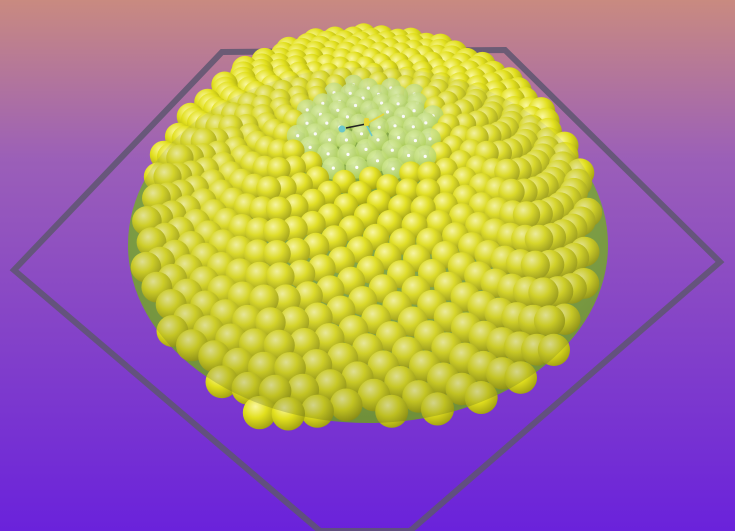  What do you see at coordinates (361, 125) in the screenshot?
I see `axes-gizmo-icon` at bounding box center [361, 125].